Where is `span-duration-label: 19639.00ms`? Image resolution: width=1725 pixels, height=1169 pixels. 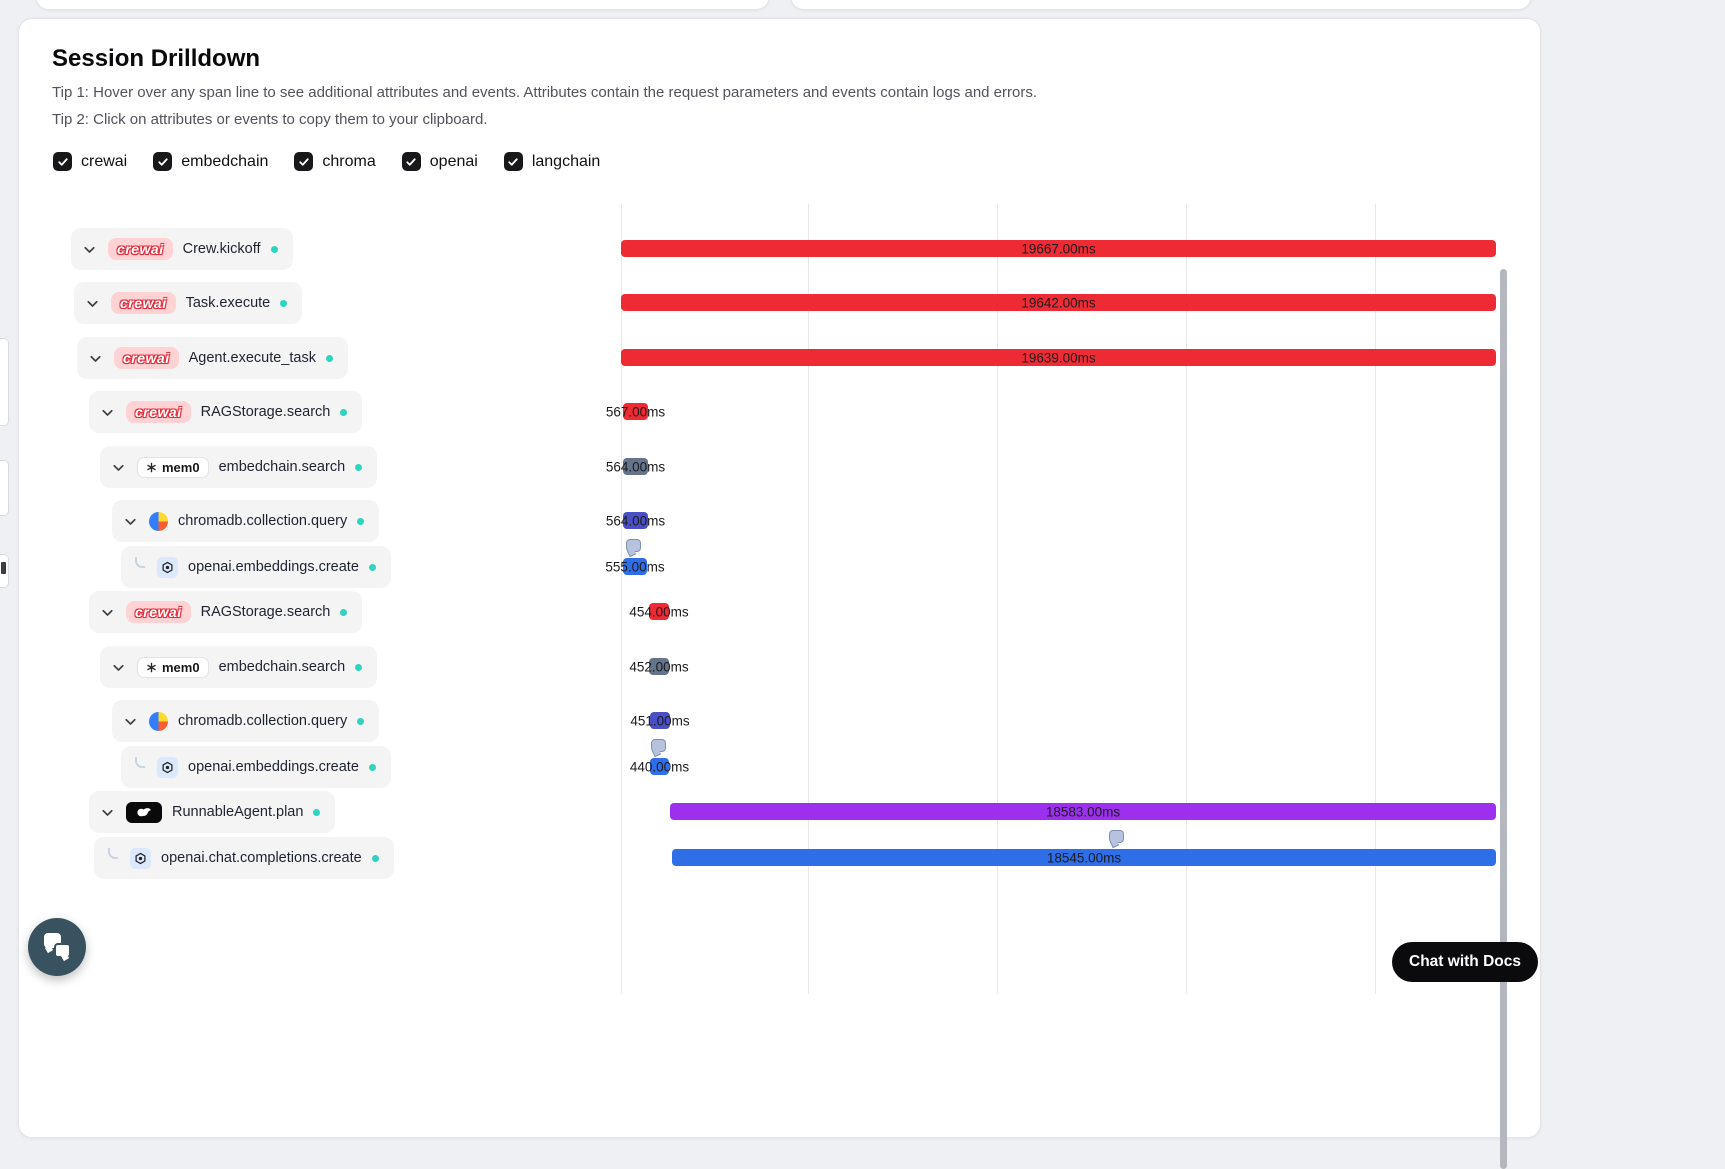 span-duration-label: 19639.00ms is located at coordinates (1058, 357).